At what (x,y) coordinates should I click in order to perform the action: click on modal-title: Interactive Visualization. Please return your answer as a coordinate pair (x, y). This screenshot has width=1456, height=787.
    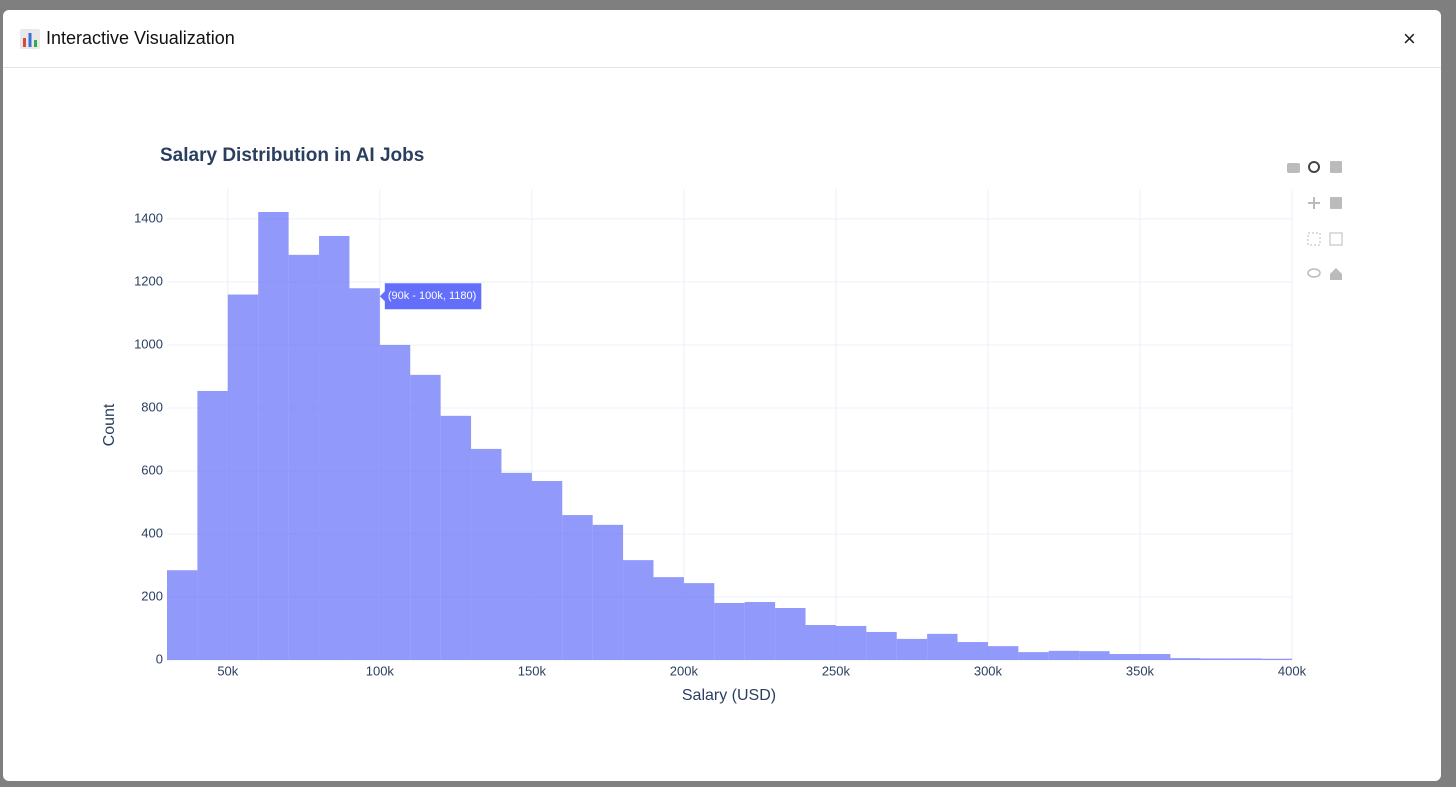
    Looking at the image, I should click on (140, 38).